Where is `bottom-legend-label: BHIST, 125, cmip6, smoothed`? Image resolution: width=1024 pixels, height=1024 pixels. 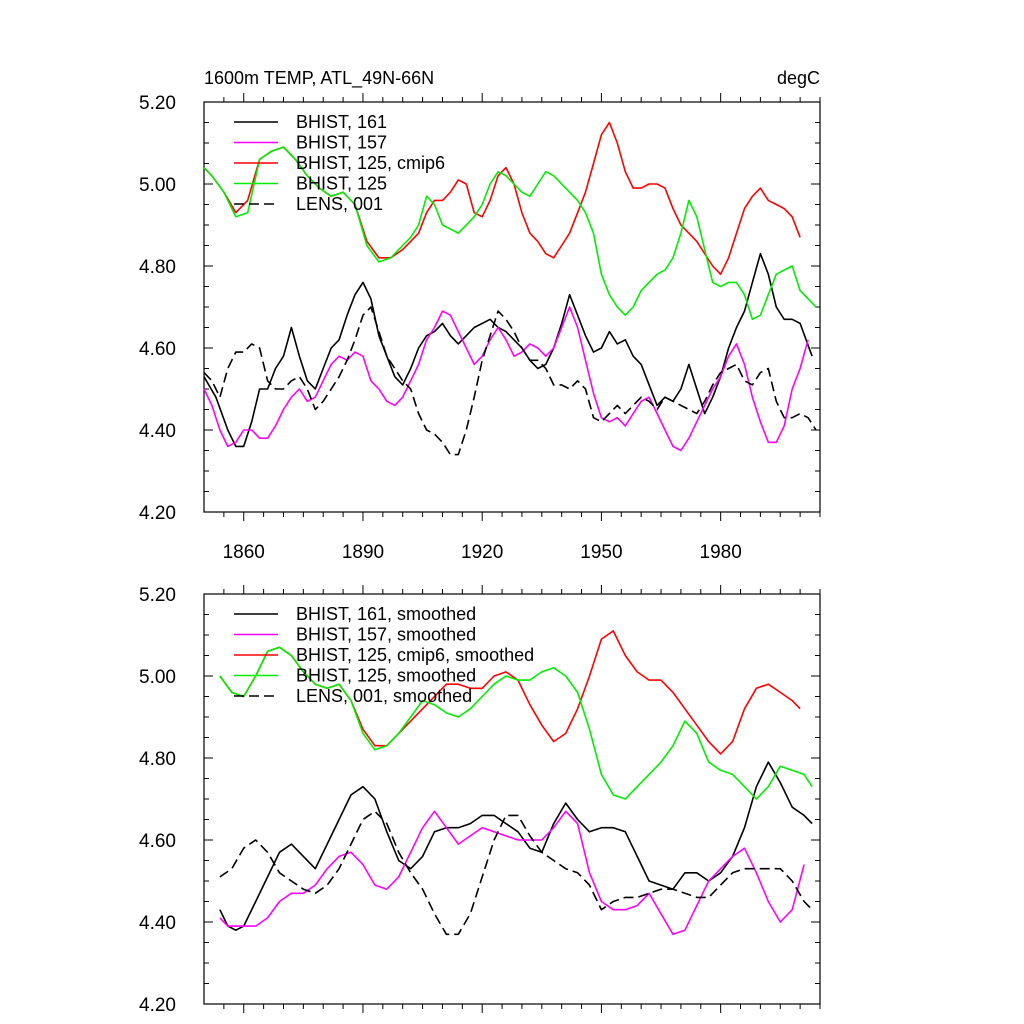 bottom-legend-label: BHIST, 125, cmip6, smoothed is located at coordinates (415, 655).